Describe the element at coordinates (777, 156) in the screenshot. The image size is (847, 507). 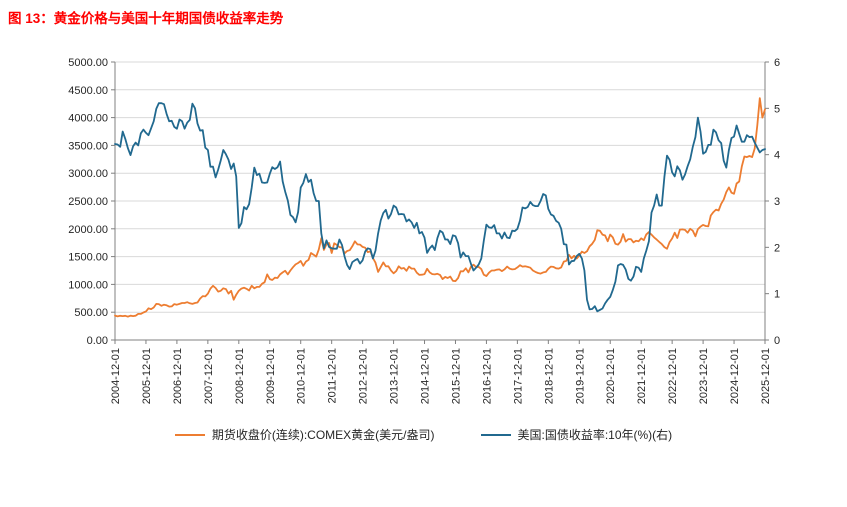
I see `svg-text: 4` at that location.